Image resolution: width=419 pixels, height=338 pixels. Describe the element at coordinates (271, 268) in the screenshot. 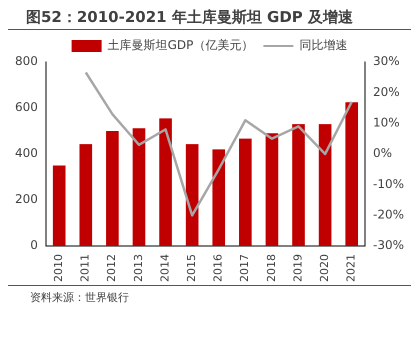

I see `x-tick-label: 2018` at that location.